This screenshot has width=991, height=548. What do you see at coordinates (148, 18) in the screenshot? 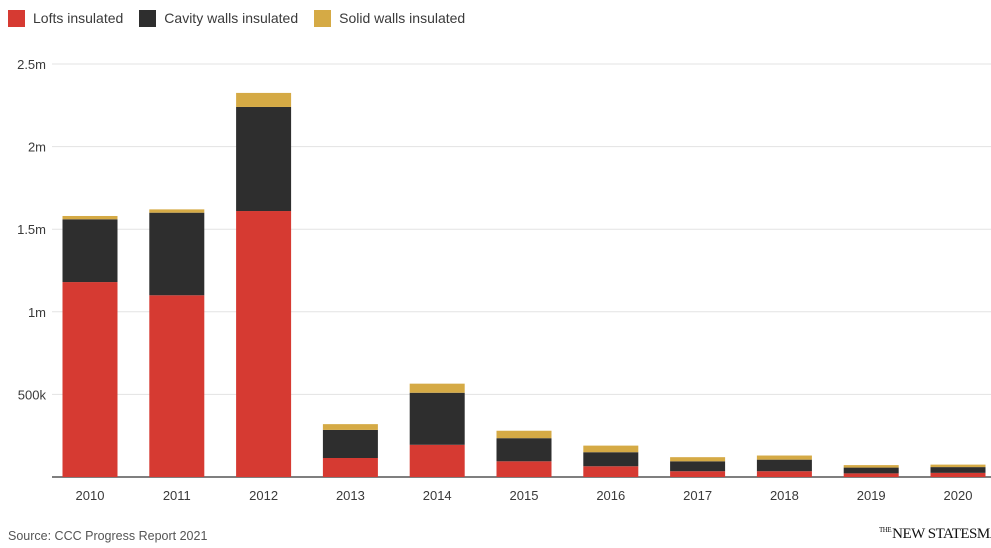
I see `legend-swatch-cavity-walls` at bounding box center [148, 18].